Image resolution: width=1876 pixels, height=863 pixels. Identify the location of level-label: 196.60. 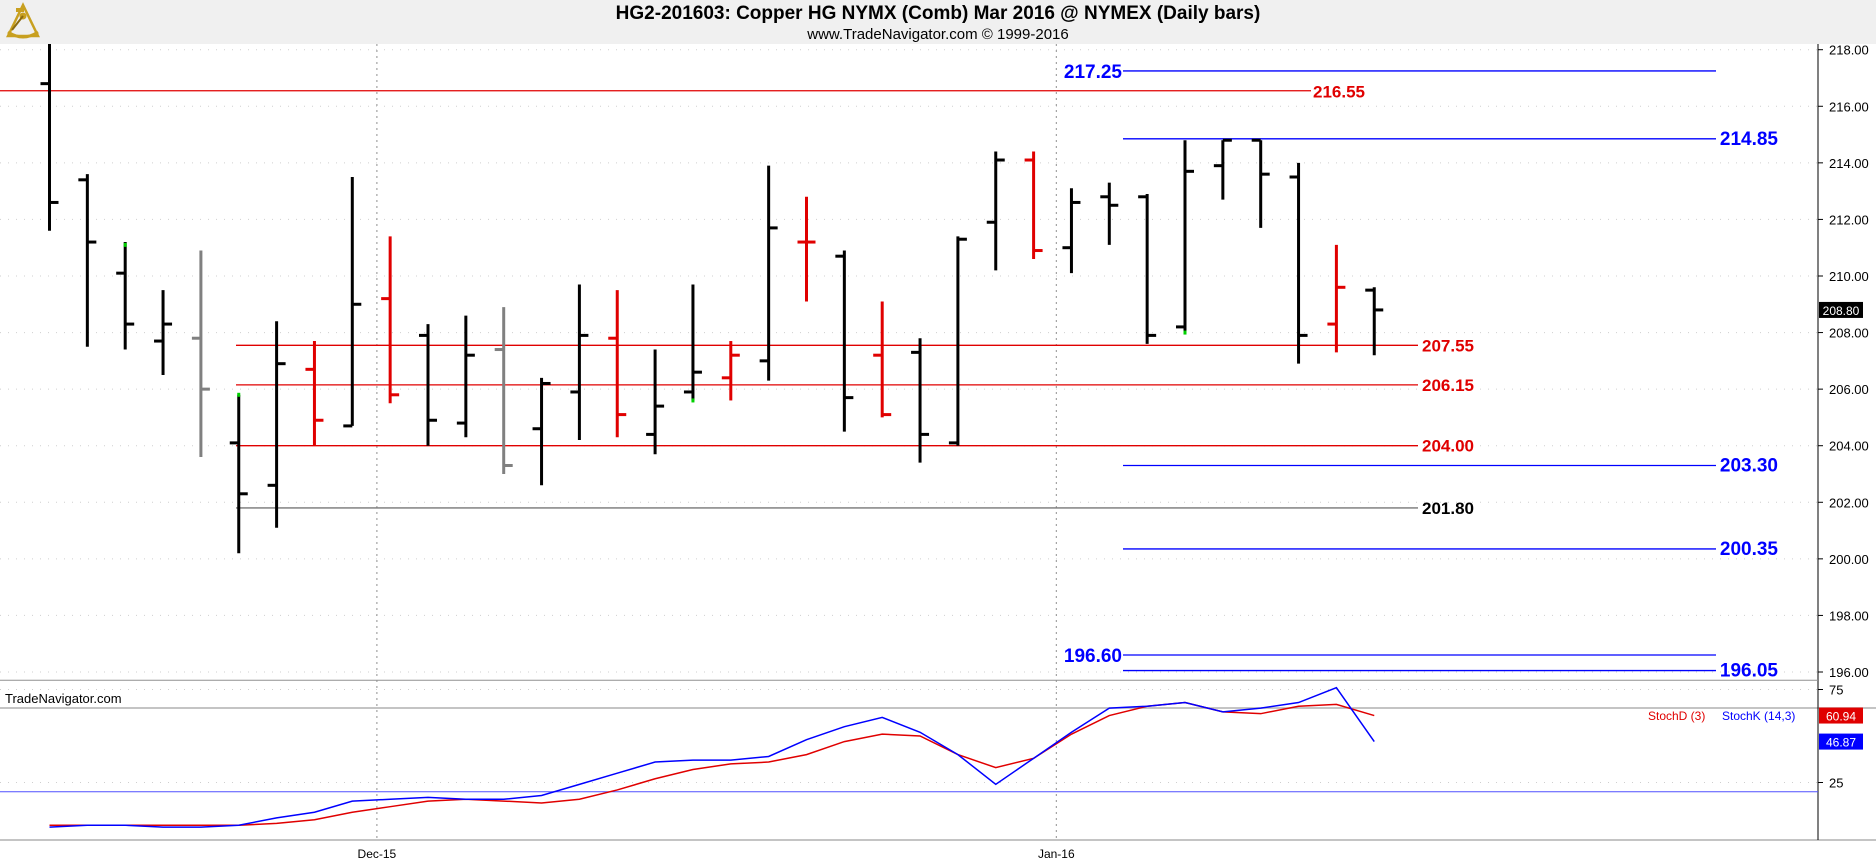
(1093, 656).